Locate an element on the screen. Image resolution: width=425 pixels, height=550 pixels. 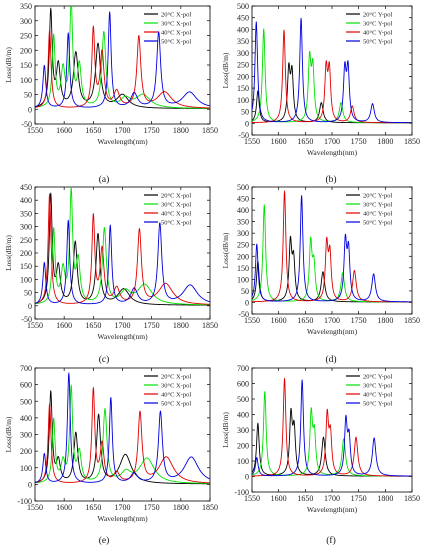
legend-label: 20°C X-pol is located at coordinates (176, 196).